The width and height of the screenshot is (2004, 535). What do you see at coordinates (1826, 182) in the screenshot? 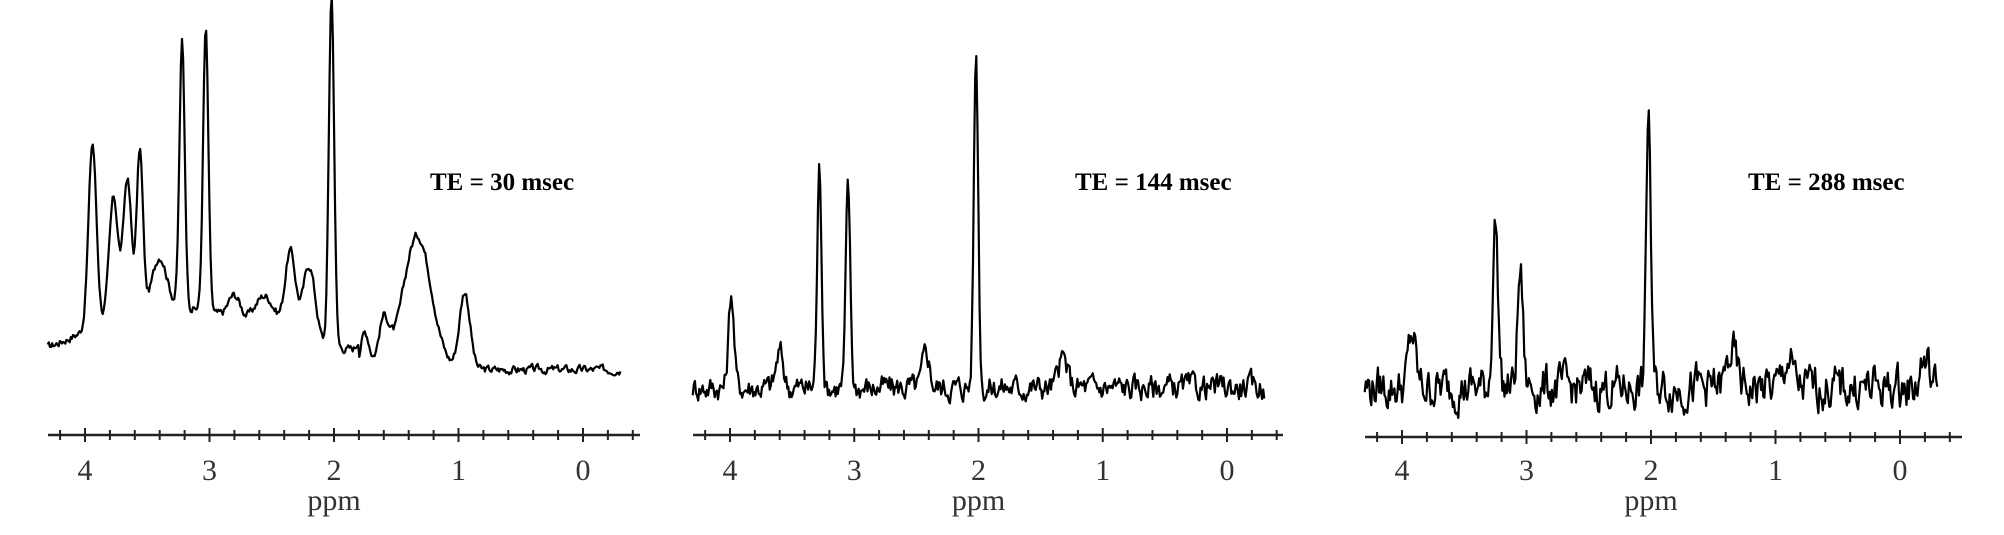
I see `panel-title: TE = 288 msec` at bounding box center [1826, 182].